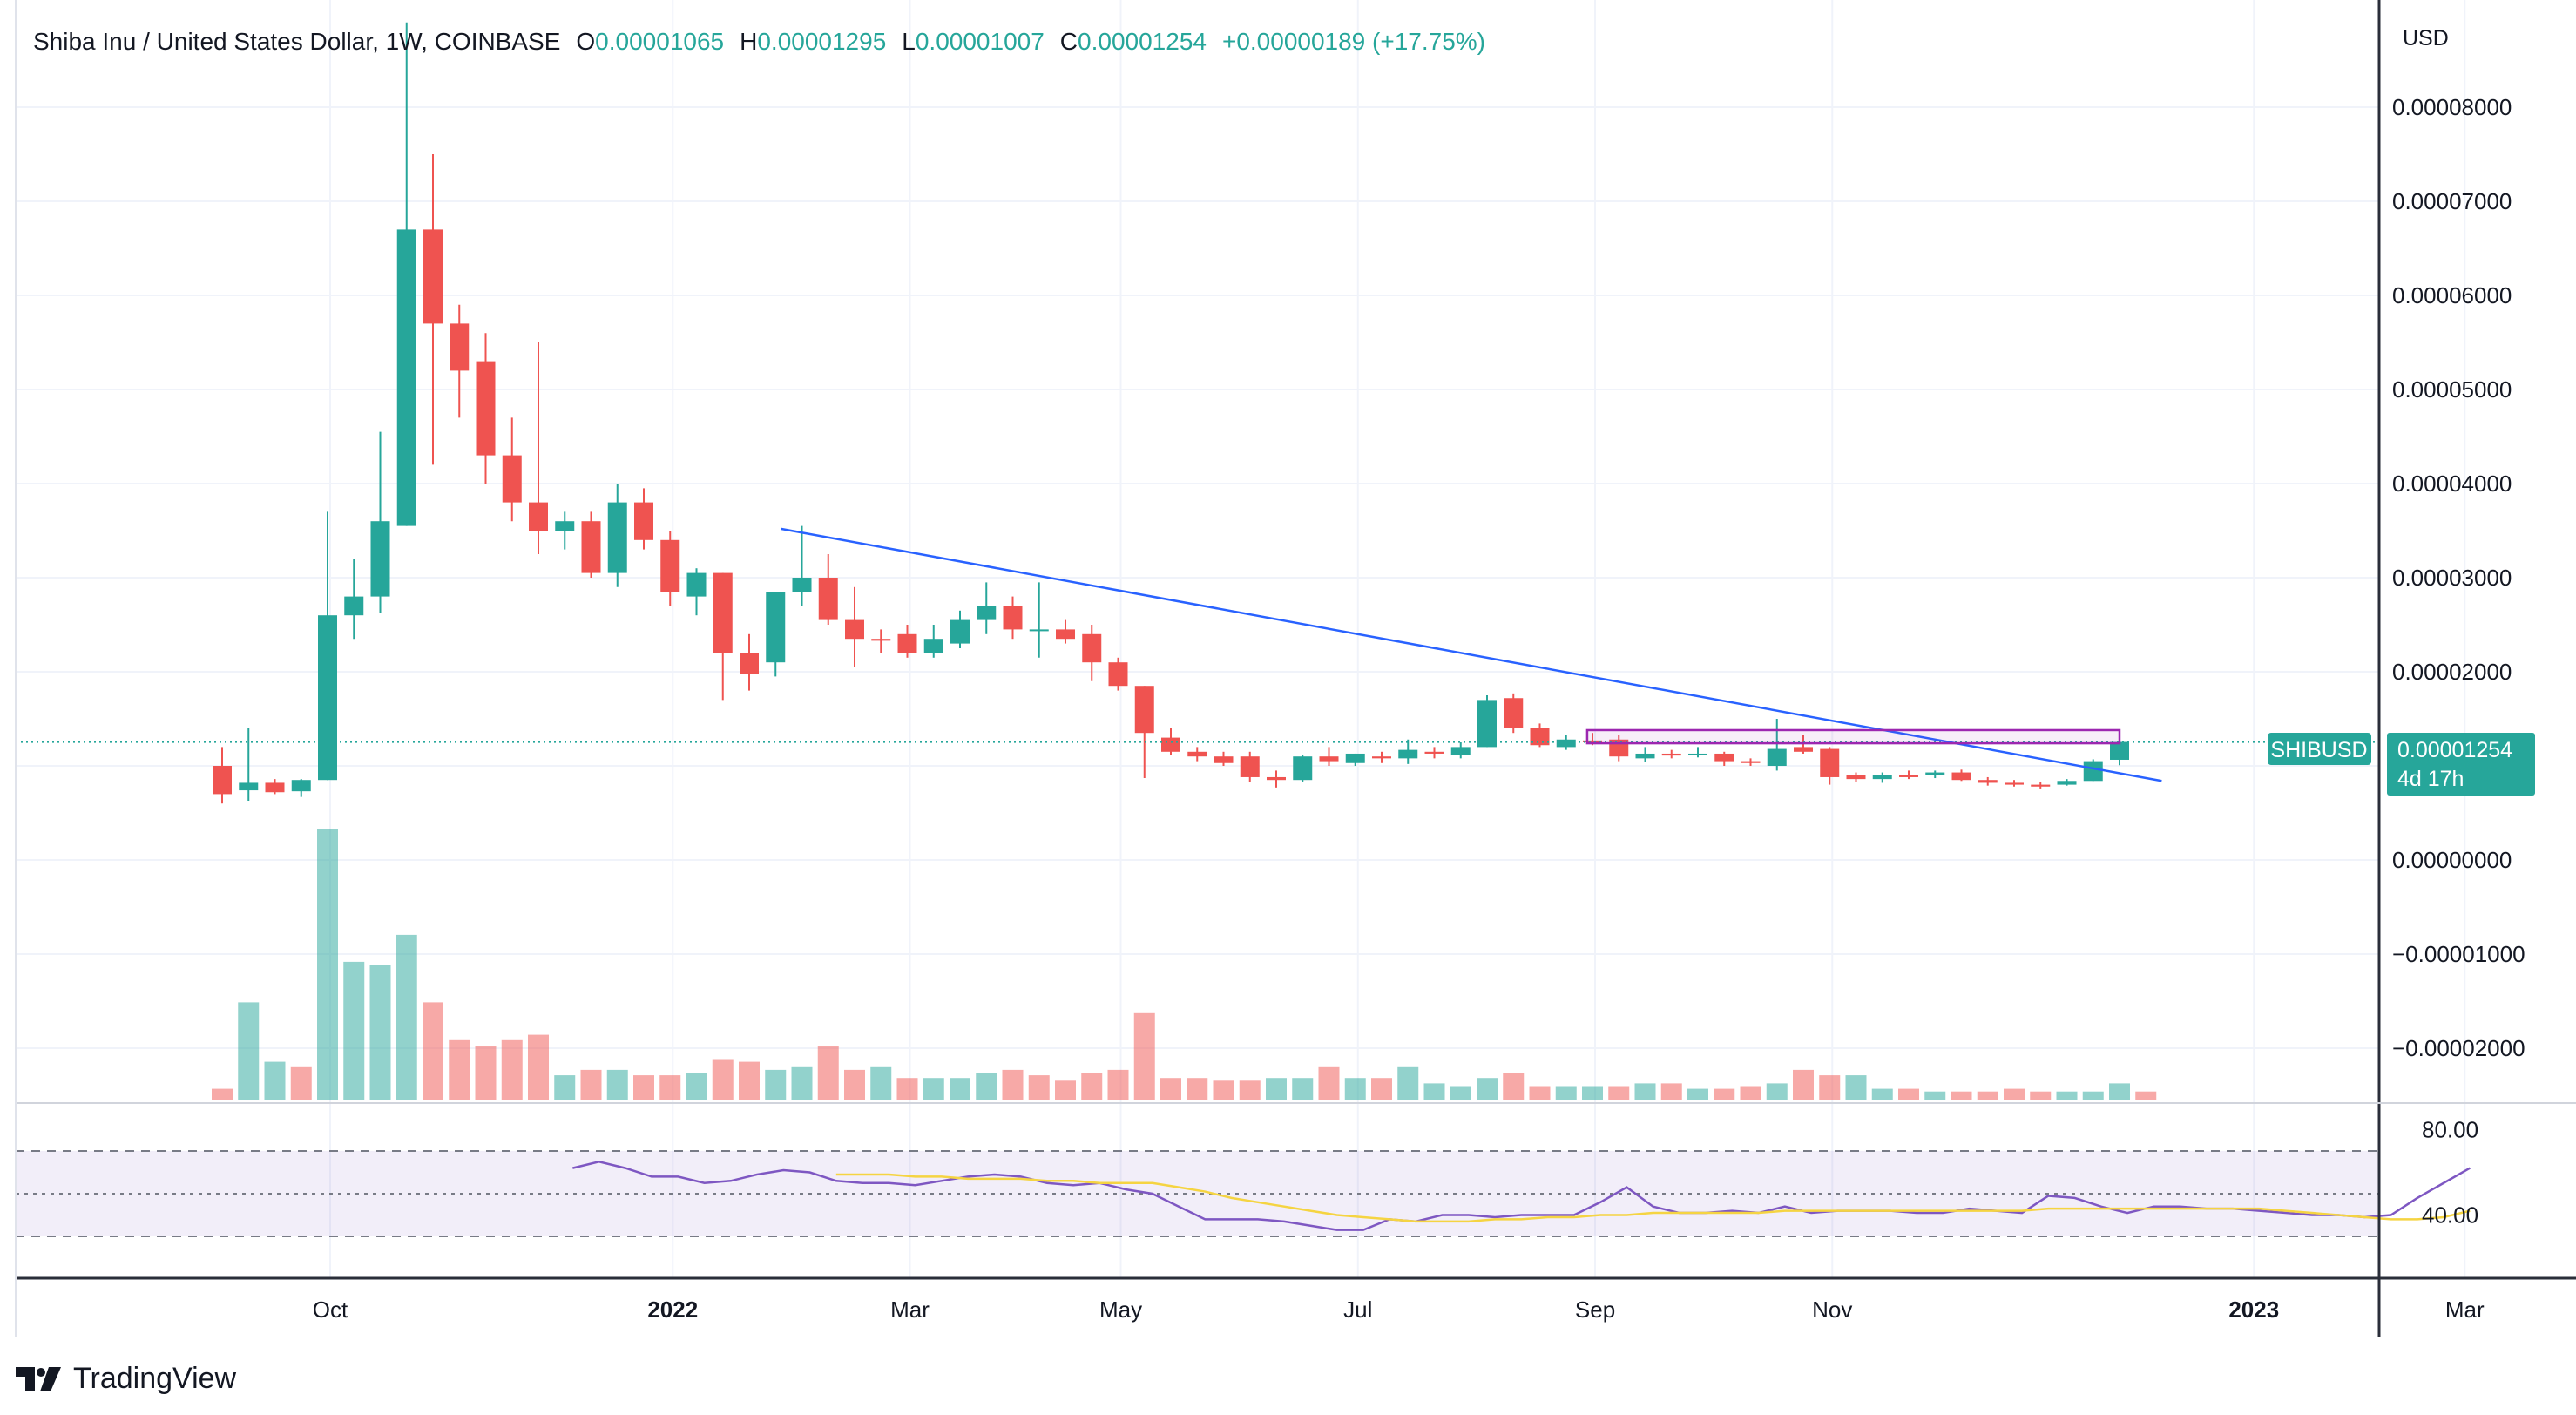 This screenshot has height=1415, width=2576. Describe the element at coordinates (1832, 1310) in the screenshot. I see `x-tick-label: Nov` at that location.